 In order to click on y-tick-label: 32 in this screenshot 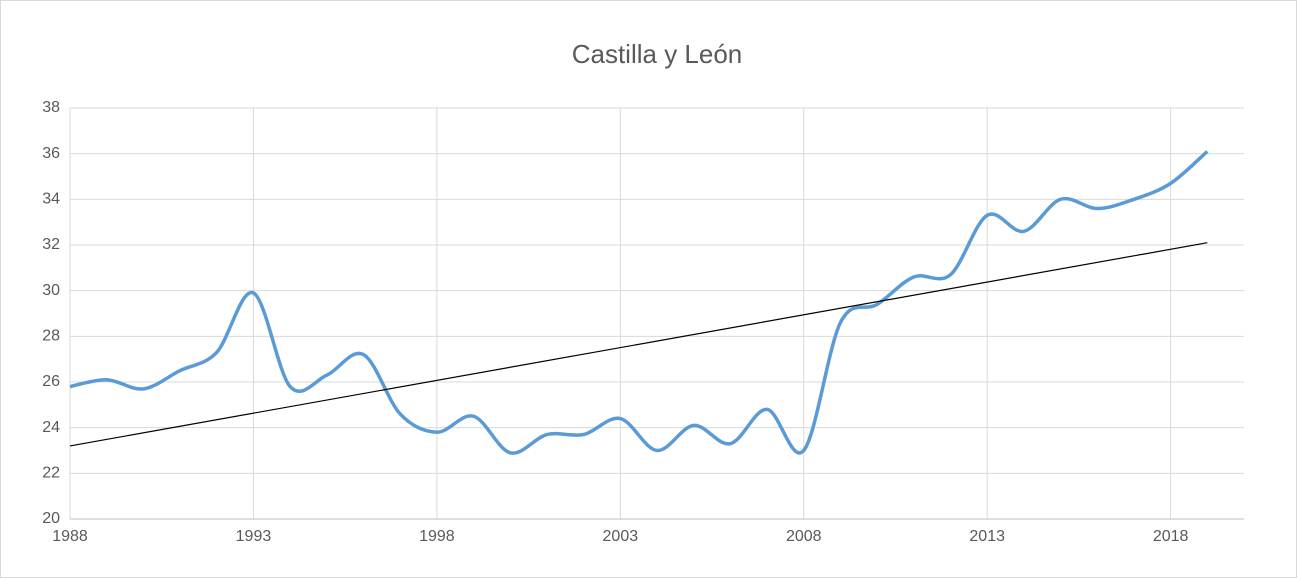, I will do `click(51, 244)`.